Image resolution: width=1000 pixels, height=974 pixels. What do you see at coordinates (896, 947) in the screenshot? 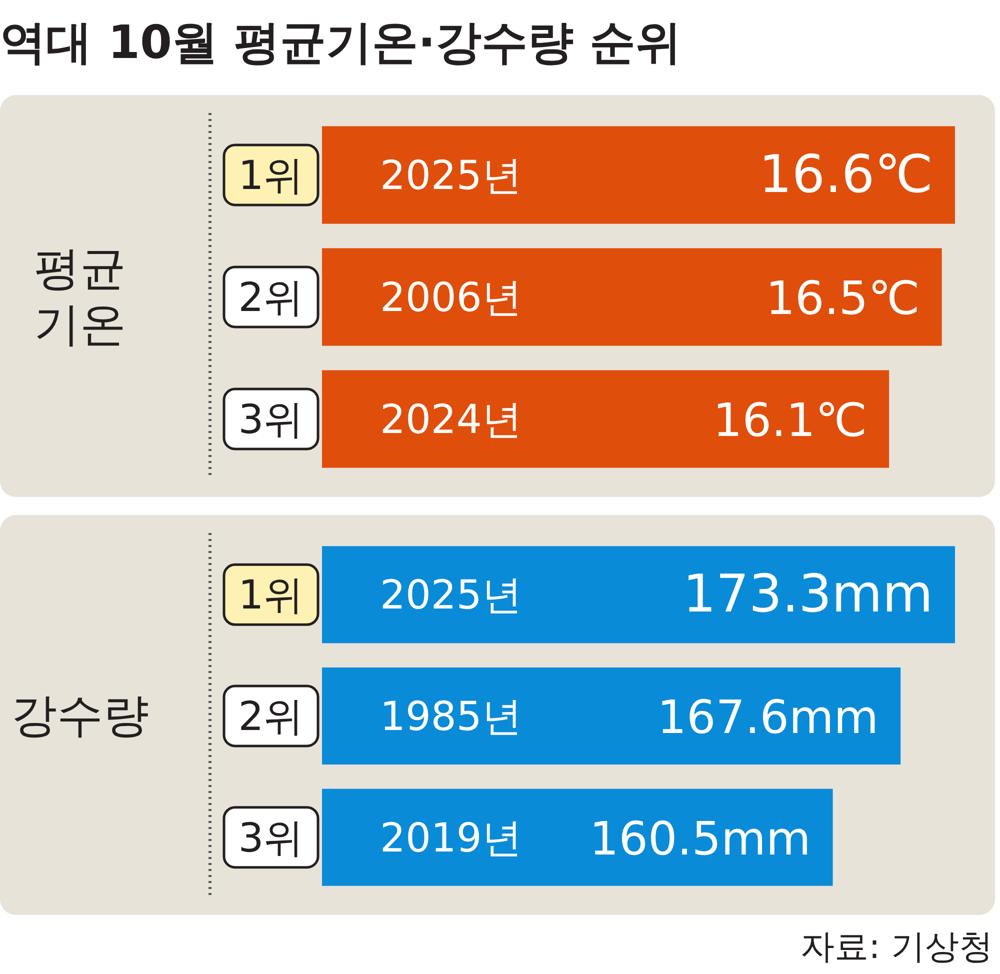
I see `text: 자료: 기상청` at bounding box center [896, 947].